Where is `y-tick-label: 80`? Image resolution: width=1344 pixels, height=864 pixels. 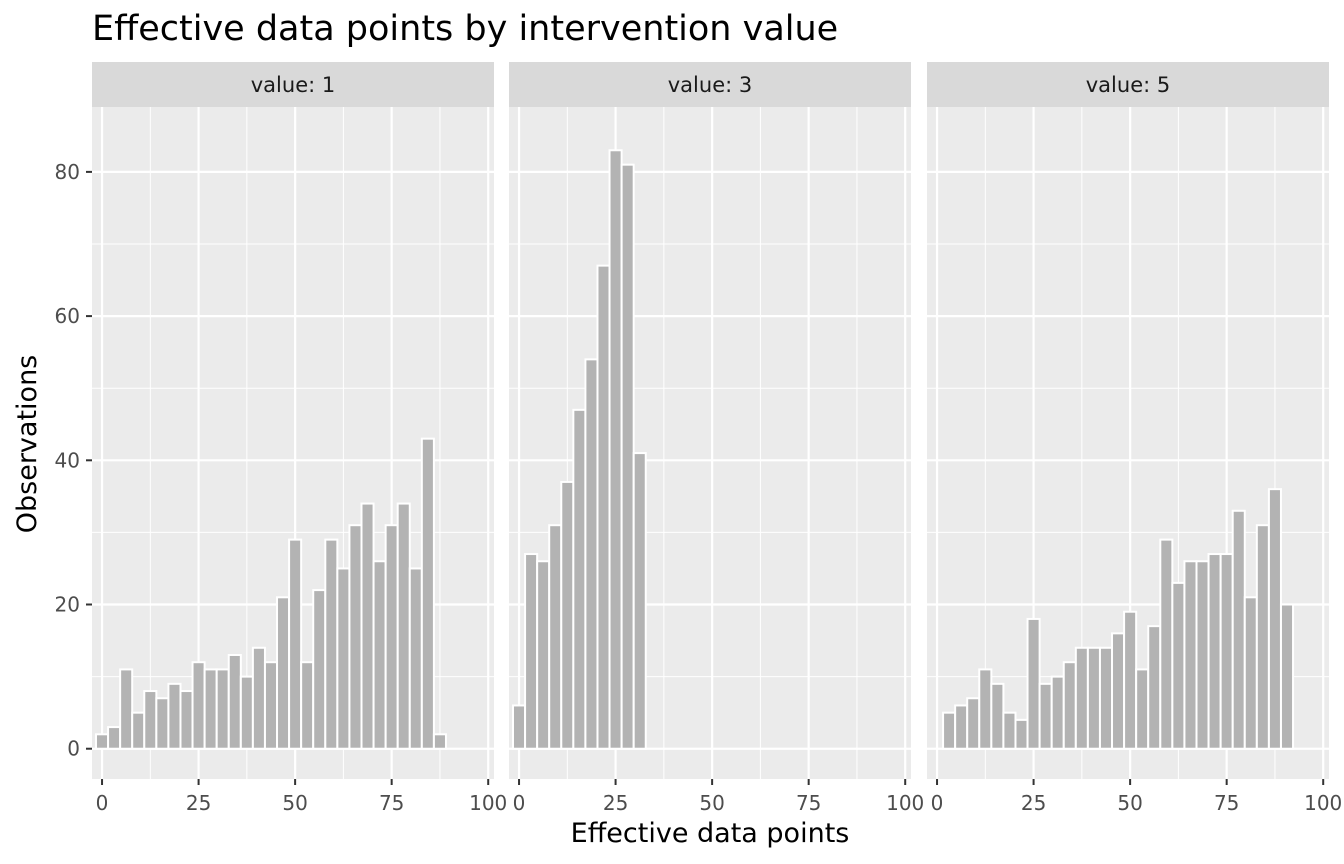
y-tick-label: 80 is located at coordinates (67, 172).